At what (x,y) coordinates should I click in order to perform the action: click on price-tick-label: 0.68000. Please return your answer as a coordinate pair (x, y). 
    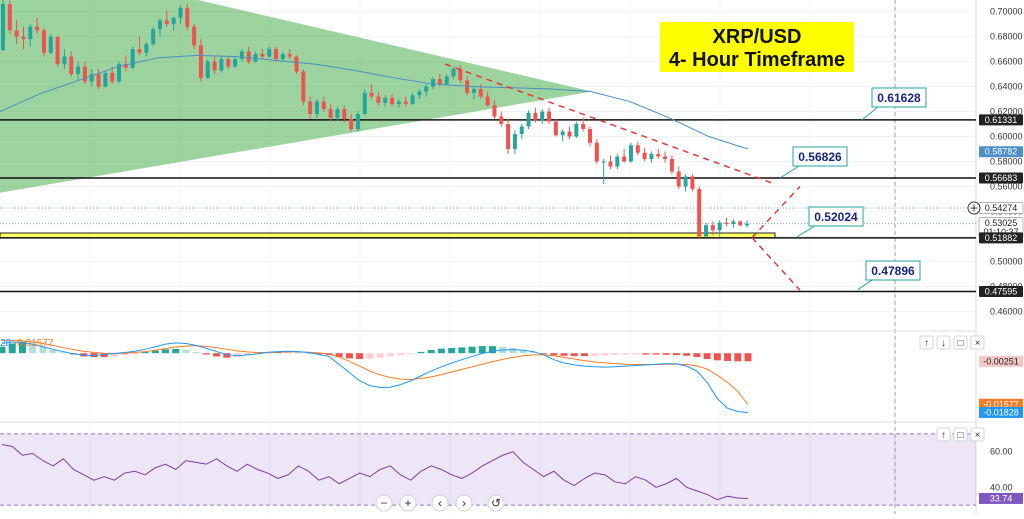
    Looking at the image, I should click on (1006, 37).